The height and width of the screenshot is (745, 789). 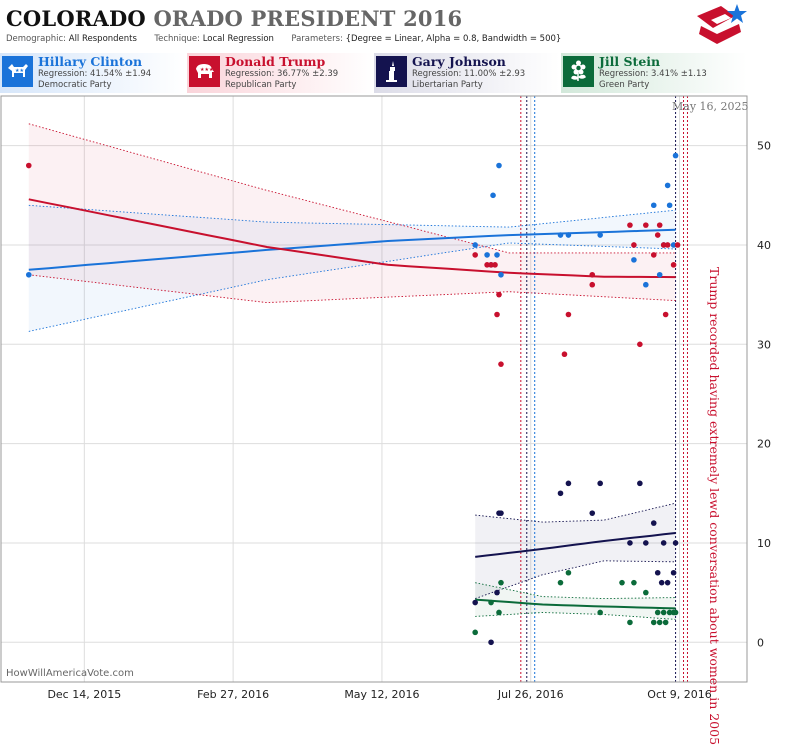 I want to click on candidate-regression: Regression: 11.00% ±2.93, so click(x=469, y=74).